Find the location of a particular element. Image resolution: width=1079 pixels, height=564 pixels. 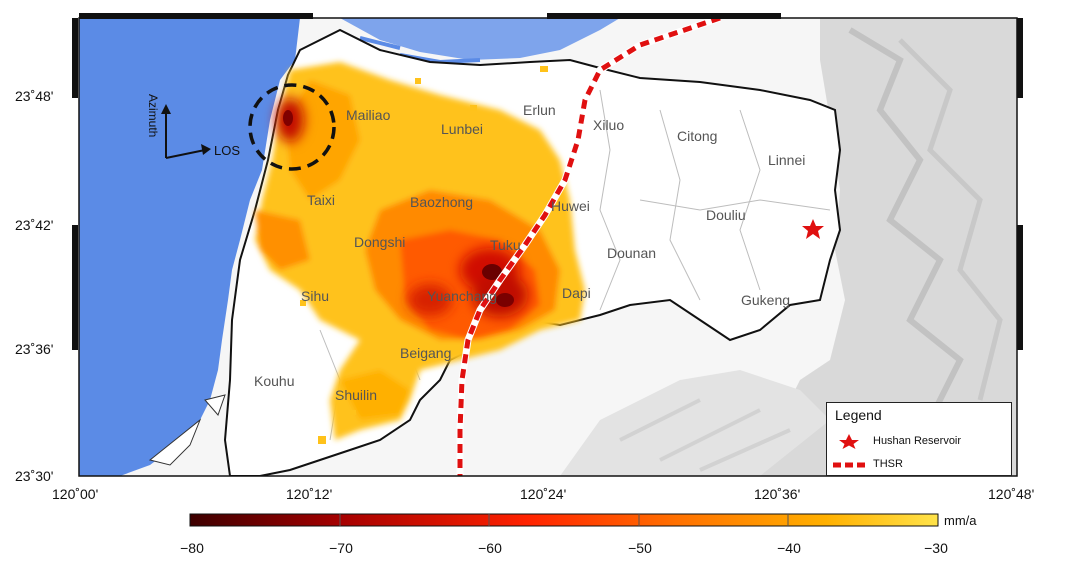

legend-title: Legend is located at coordinates (858, 415).